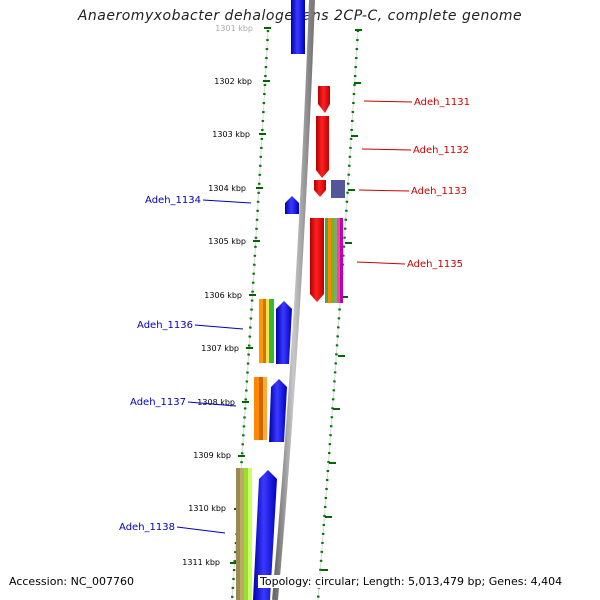  Describe the element at coordinates (227, 188) in the screenshot. I see `tick-label: 1304 kbp` at that location.